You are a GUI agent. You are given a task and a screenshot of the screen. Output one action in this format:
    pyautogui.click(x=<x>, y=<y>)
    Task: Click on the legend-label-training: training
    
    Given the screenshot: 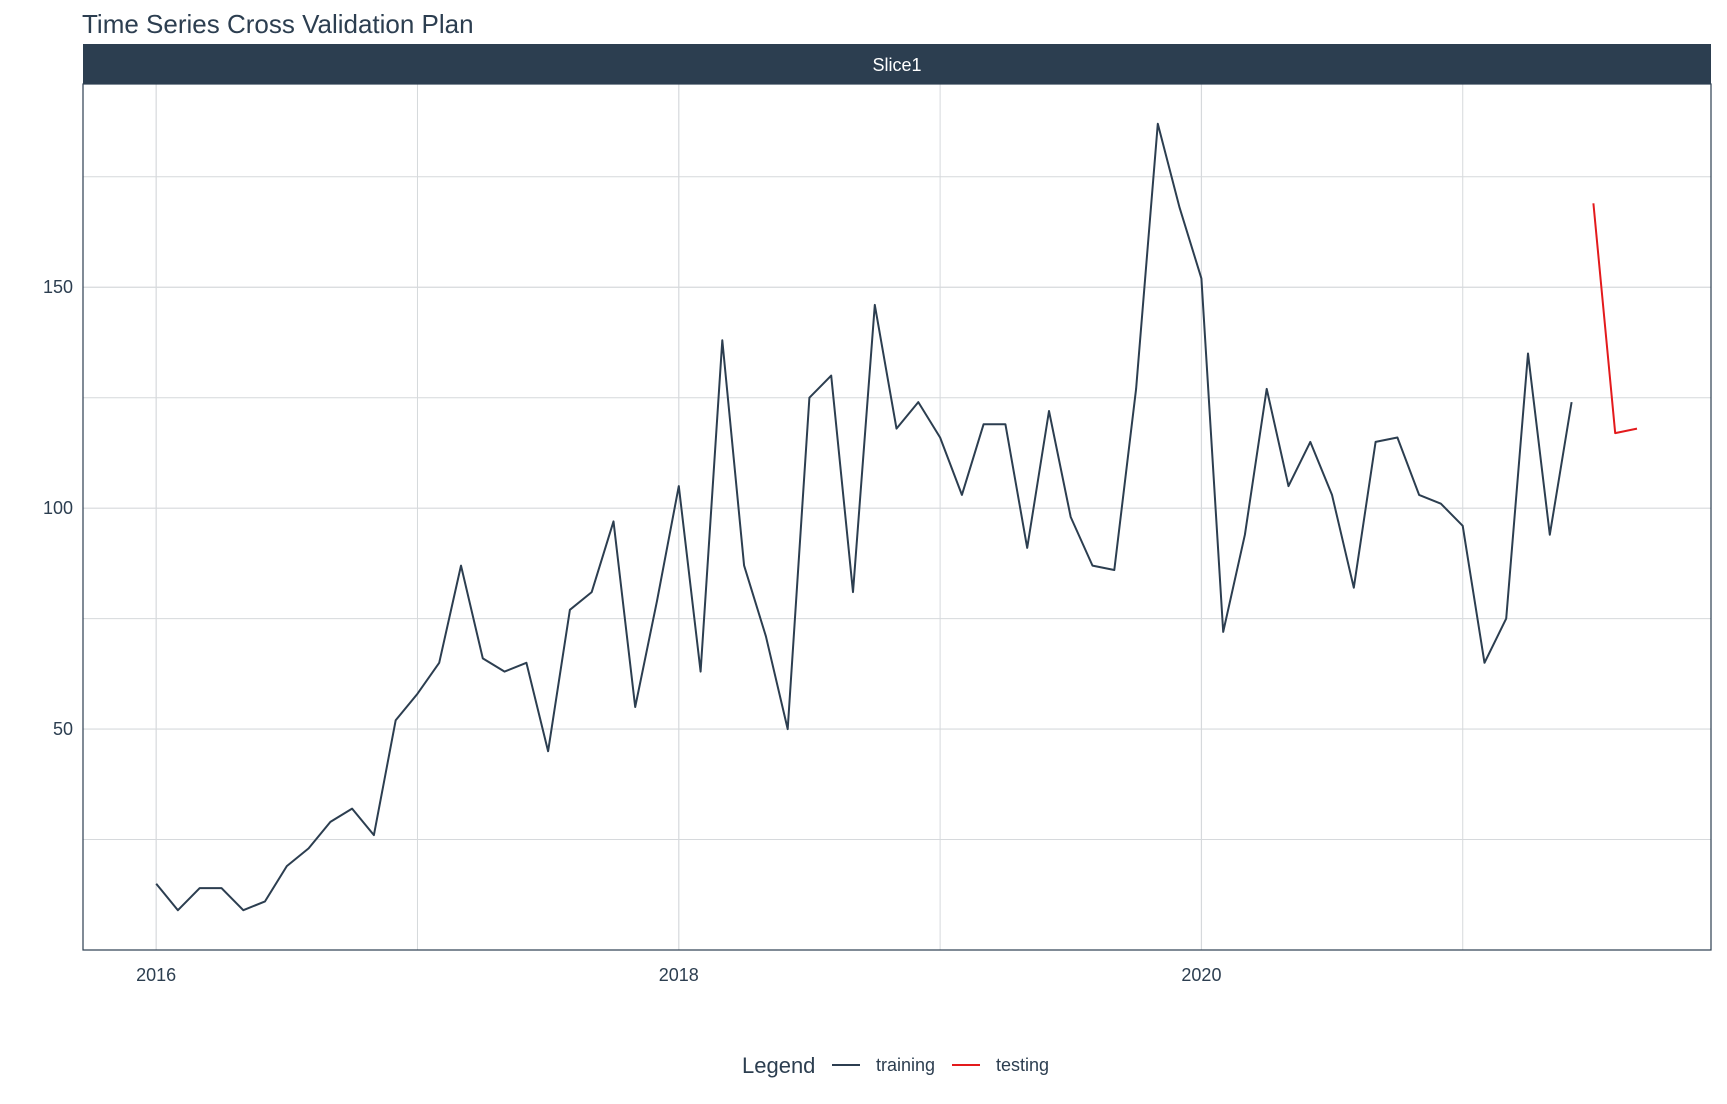 What is the action you would take?
    pyautogui.click(x=905, y=1065)
    